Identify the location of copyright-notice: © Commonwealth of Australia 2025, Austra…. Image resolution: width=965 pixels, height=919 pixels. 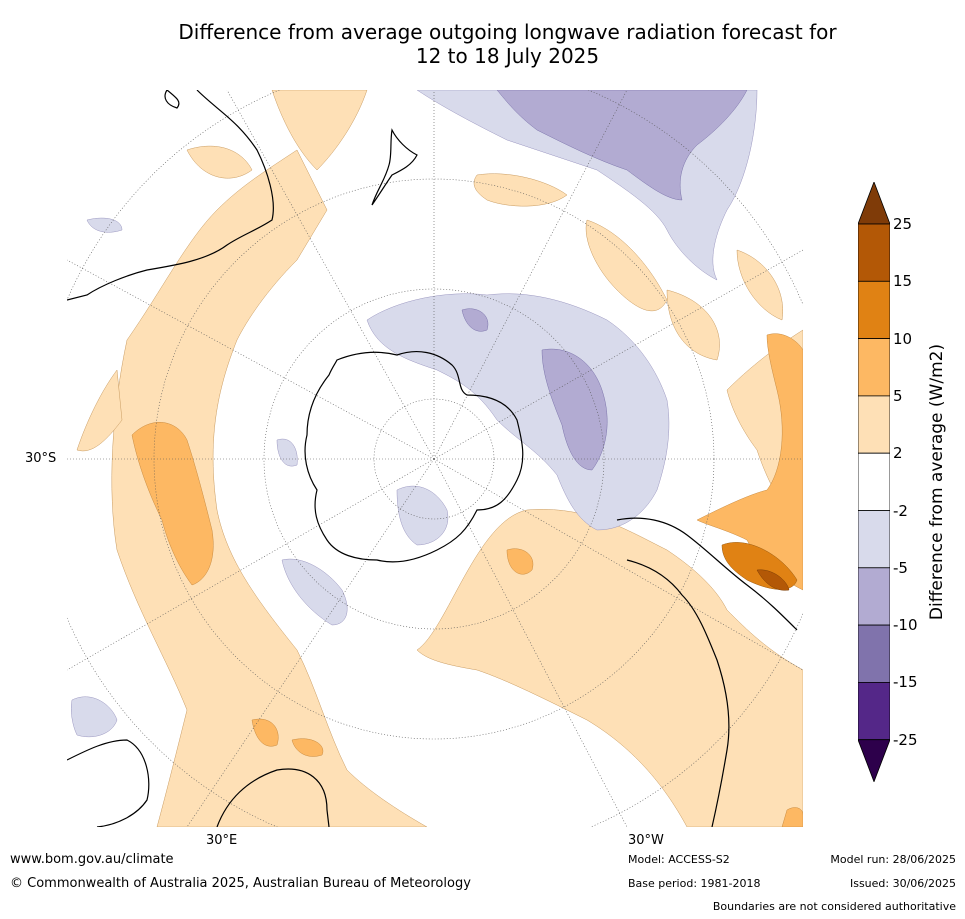
(240, 883).